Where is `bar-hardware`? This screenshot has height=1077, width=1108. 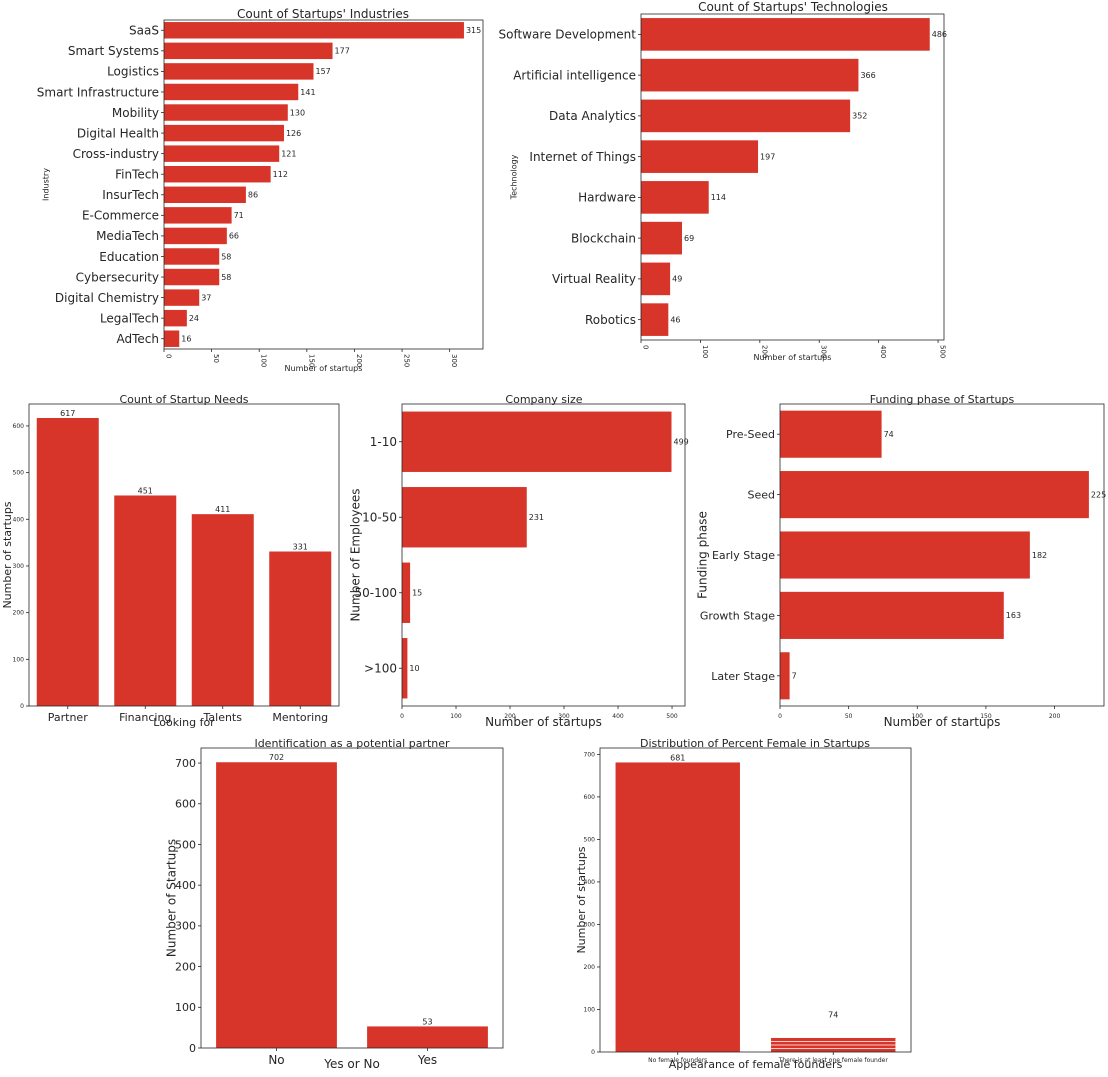 bar-hardware is located at coordinates (675, 197).